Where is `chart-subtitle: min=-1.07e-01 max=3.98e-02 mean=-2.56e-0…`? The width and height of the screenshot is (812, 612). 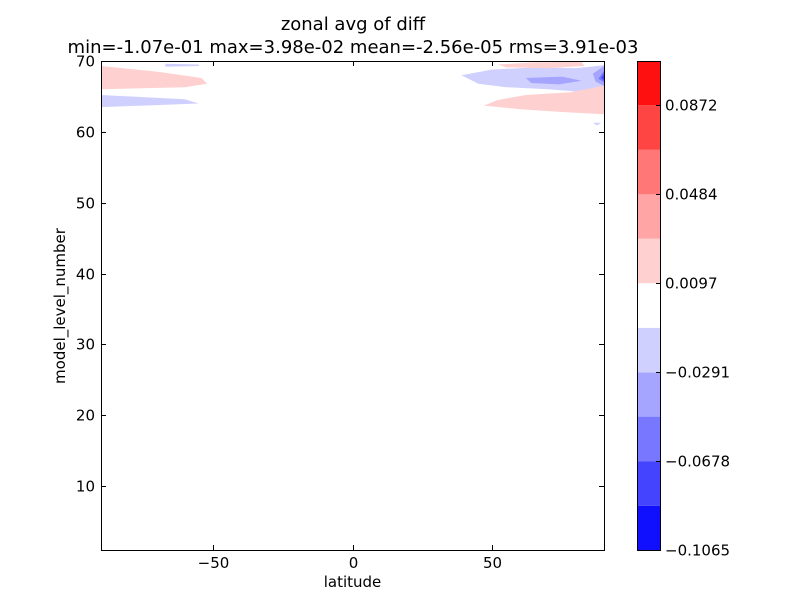 chart-subtitle: min=-1.07e-01 max=3.98e-02 mean=-2.56e-0… is located at coordinates (353, 47).